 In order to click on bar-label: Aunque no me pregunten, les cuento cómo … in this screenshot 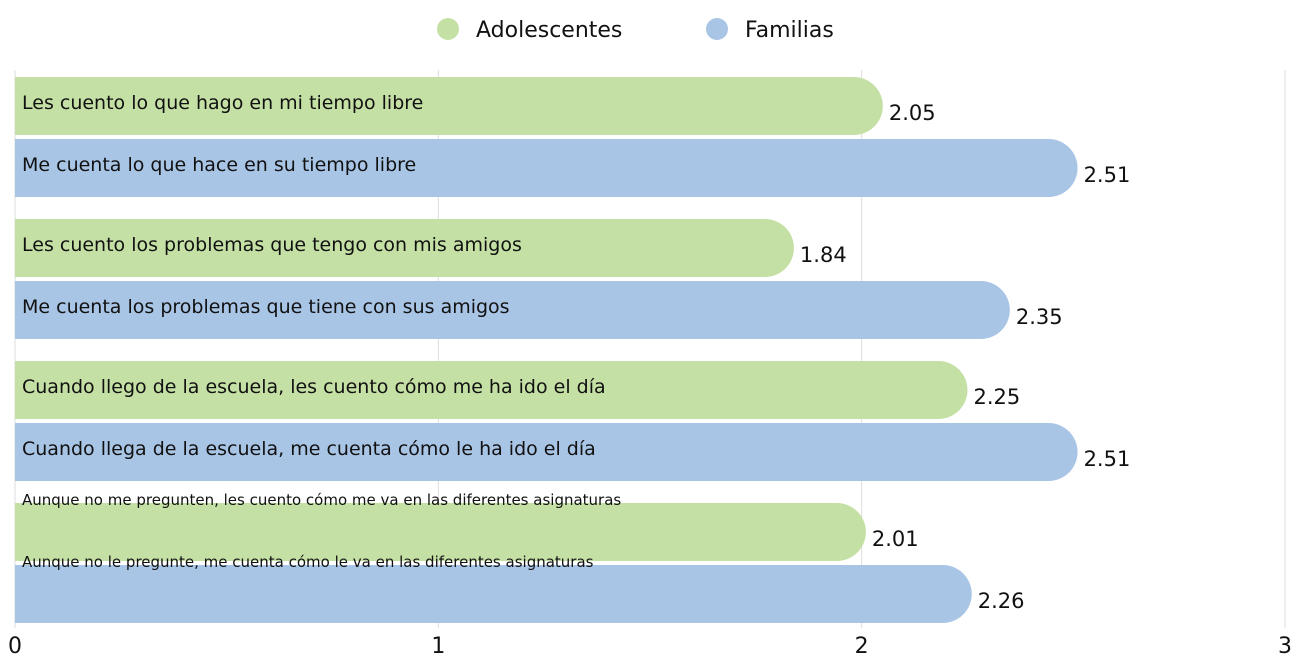, I will do `click(321, 500)`.